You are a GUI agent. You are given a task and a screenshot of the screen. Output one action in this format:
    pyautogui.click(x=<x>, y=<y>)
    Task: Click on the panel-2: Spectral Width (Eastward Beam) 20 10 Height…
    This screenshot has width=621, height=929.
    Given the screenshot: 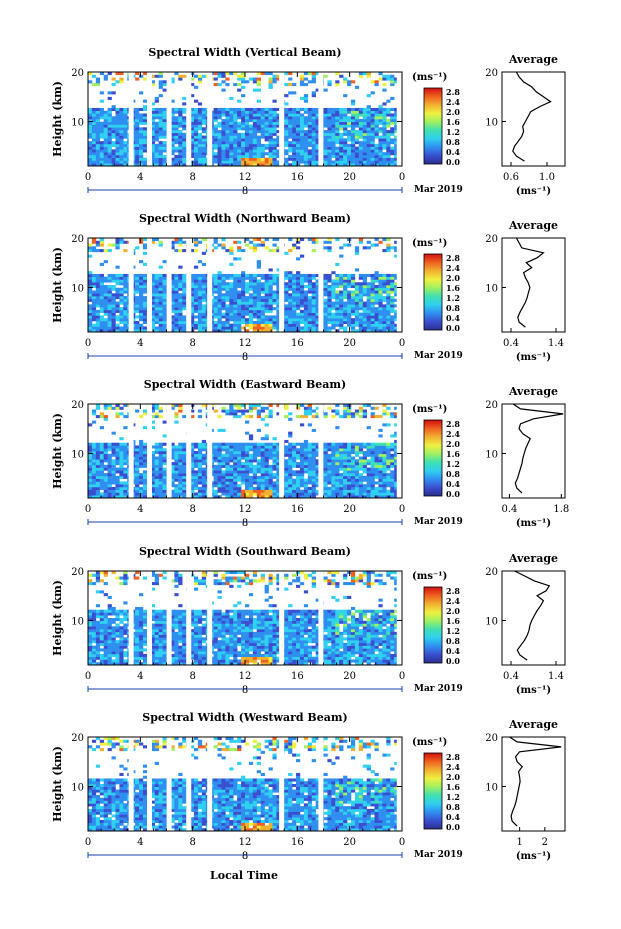 What is the action you would take?
    pyautogui.click(x=310, y=453)
    